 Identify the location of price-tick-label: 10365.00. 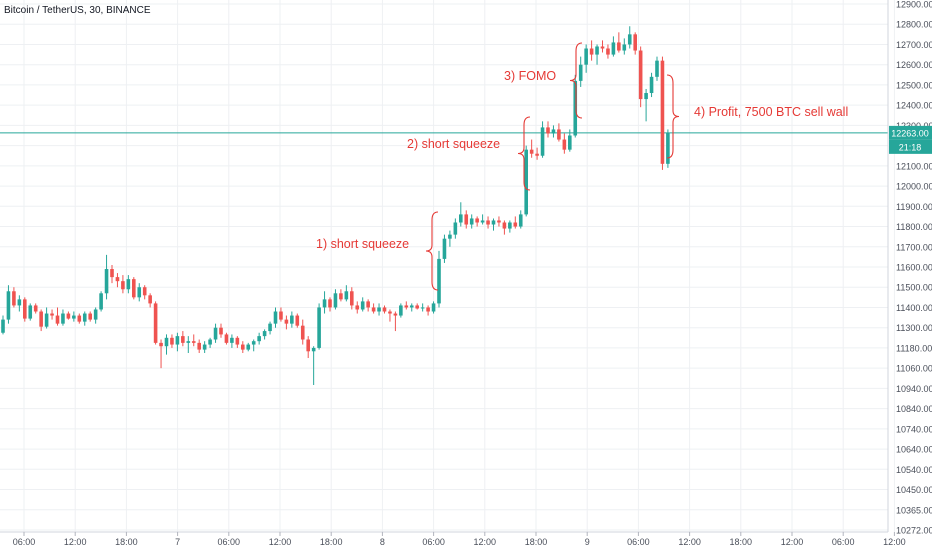
(914, 510).